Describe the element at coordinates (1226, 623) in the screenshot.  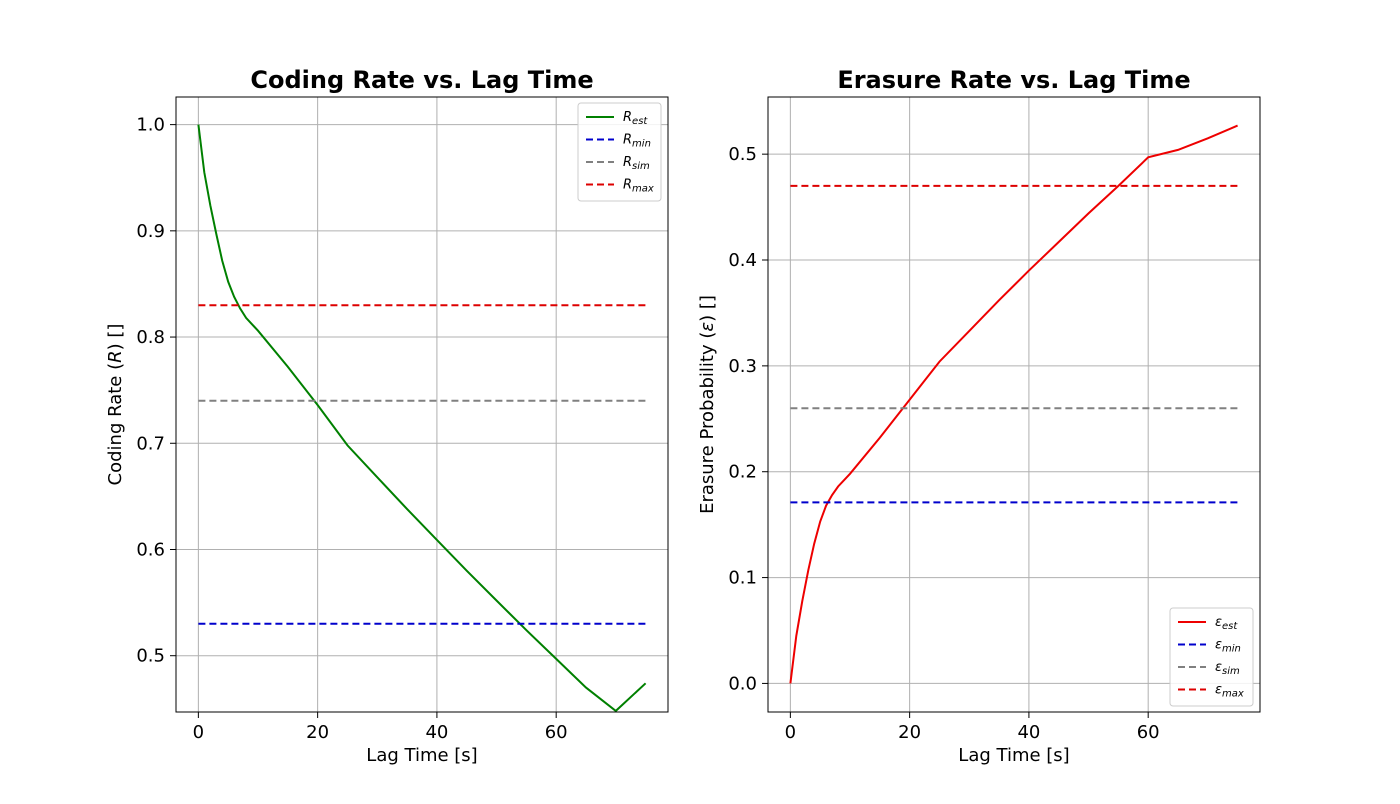
I see `legend-label-est: εest` at that location.